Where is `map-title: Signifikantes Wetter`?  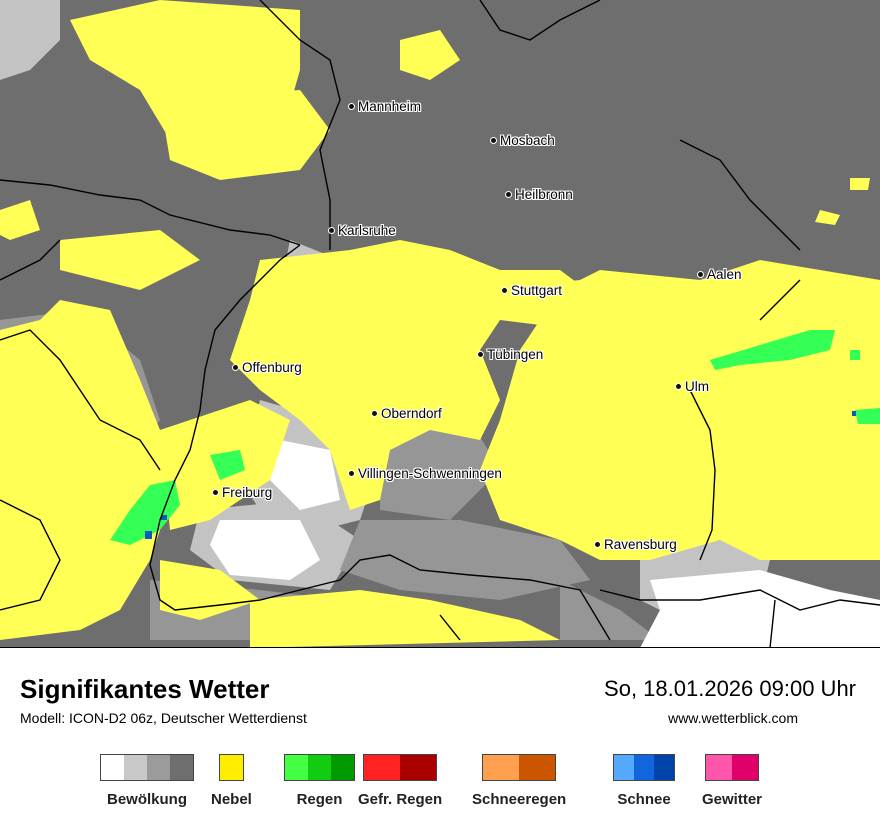
map-title: Signifikantes Wetter is located at coordinates (145, 689).